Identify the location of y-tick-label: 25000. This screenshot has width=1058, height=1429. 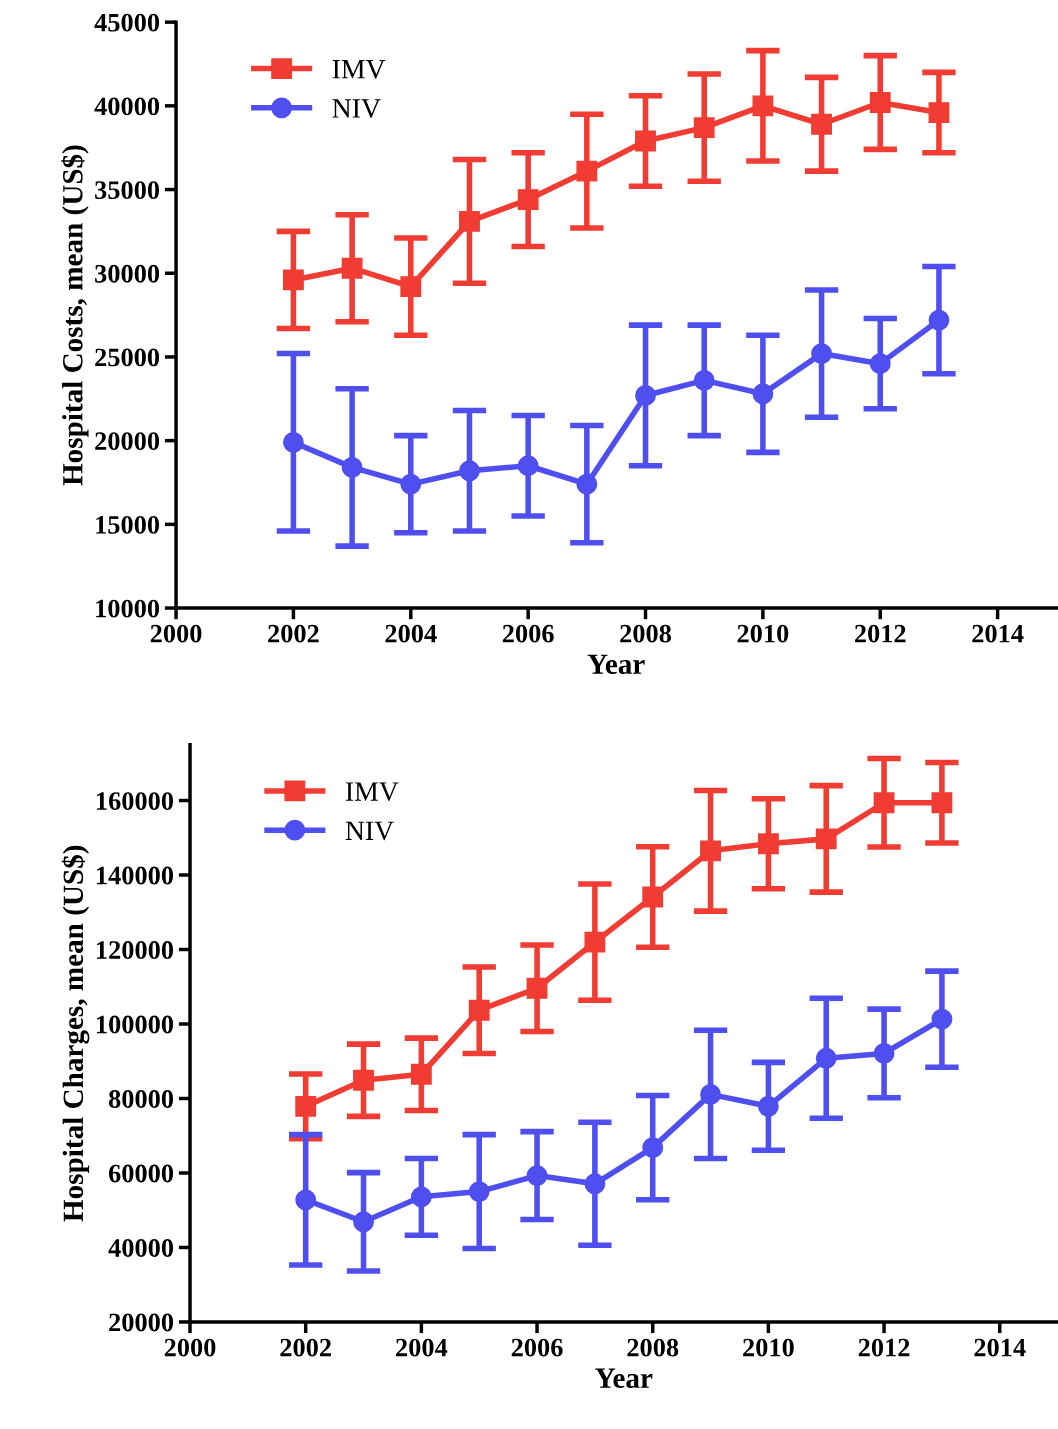
(127, 357).